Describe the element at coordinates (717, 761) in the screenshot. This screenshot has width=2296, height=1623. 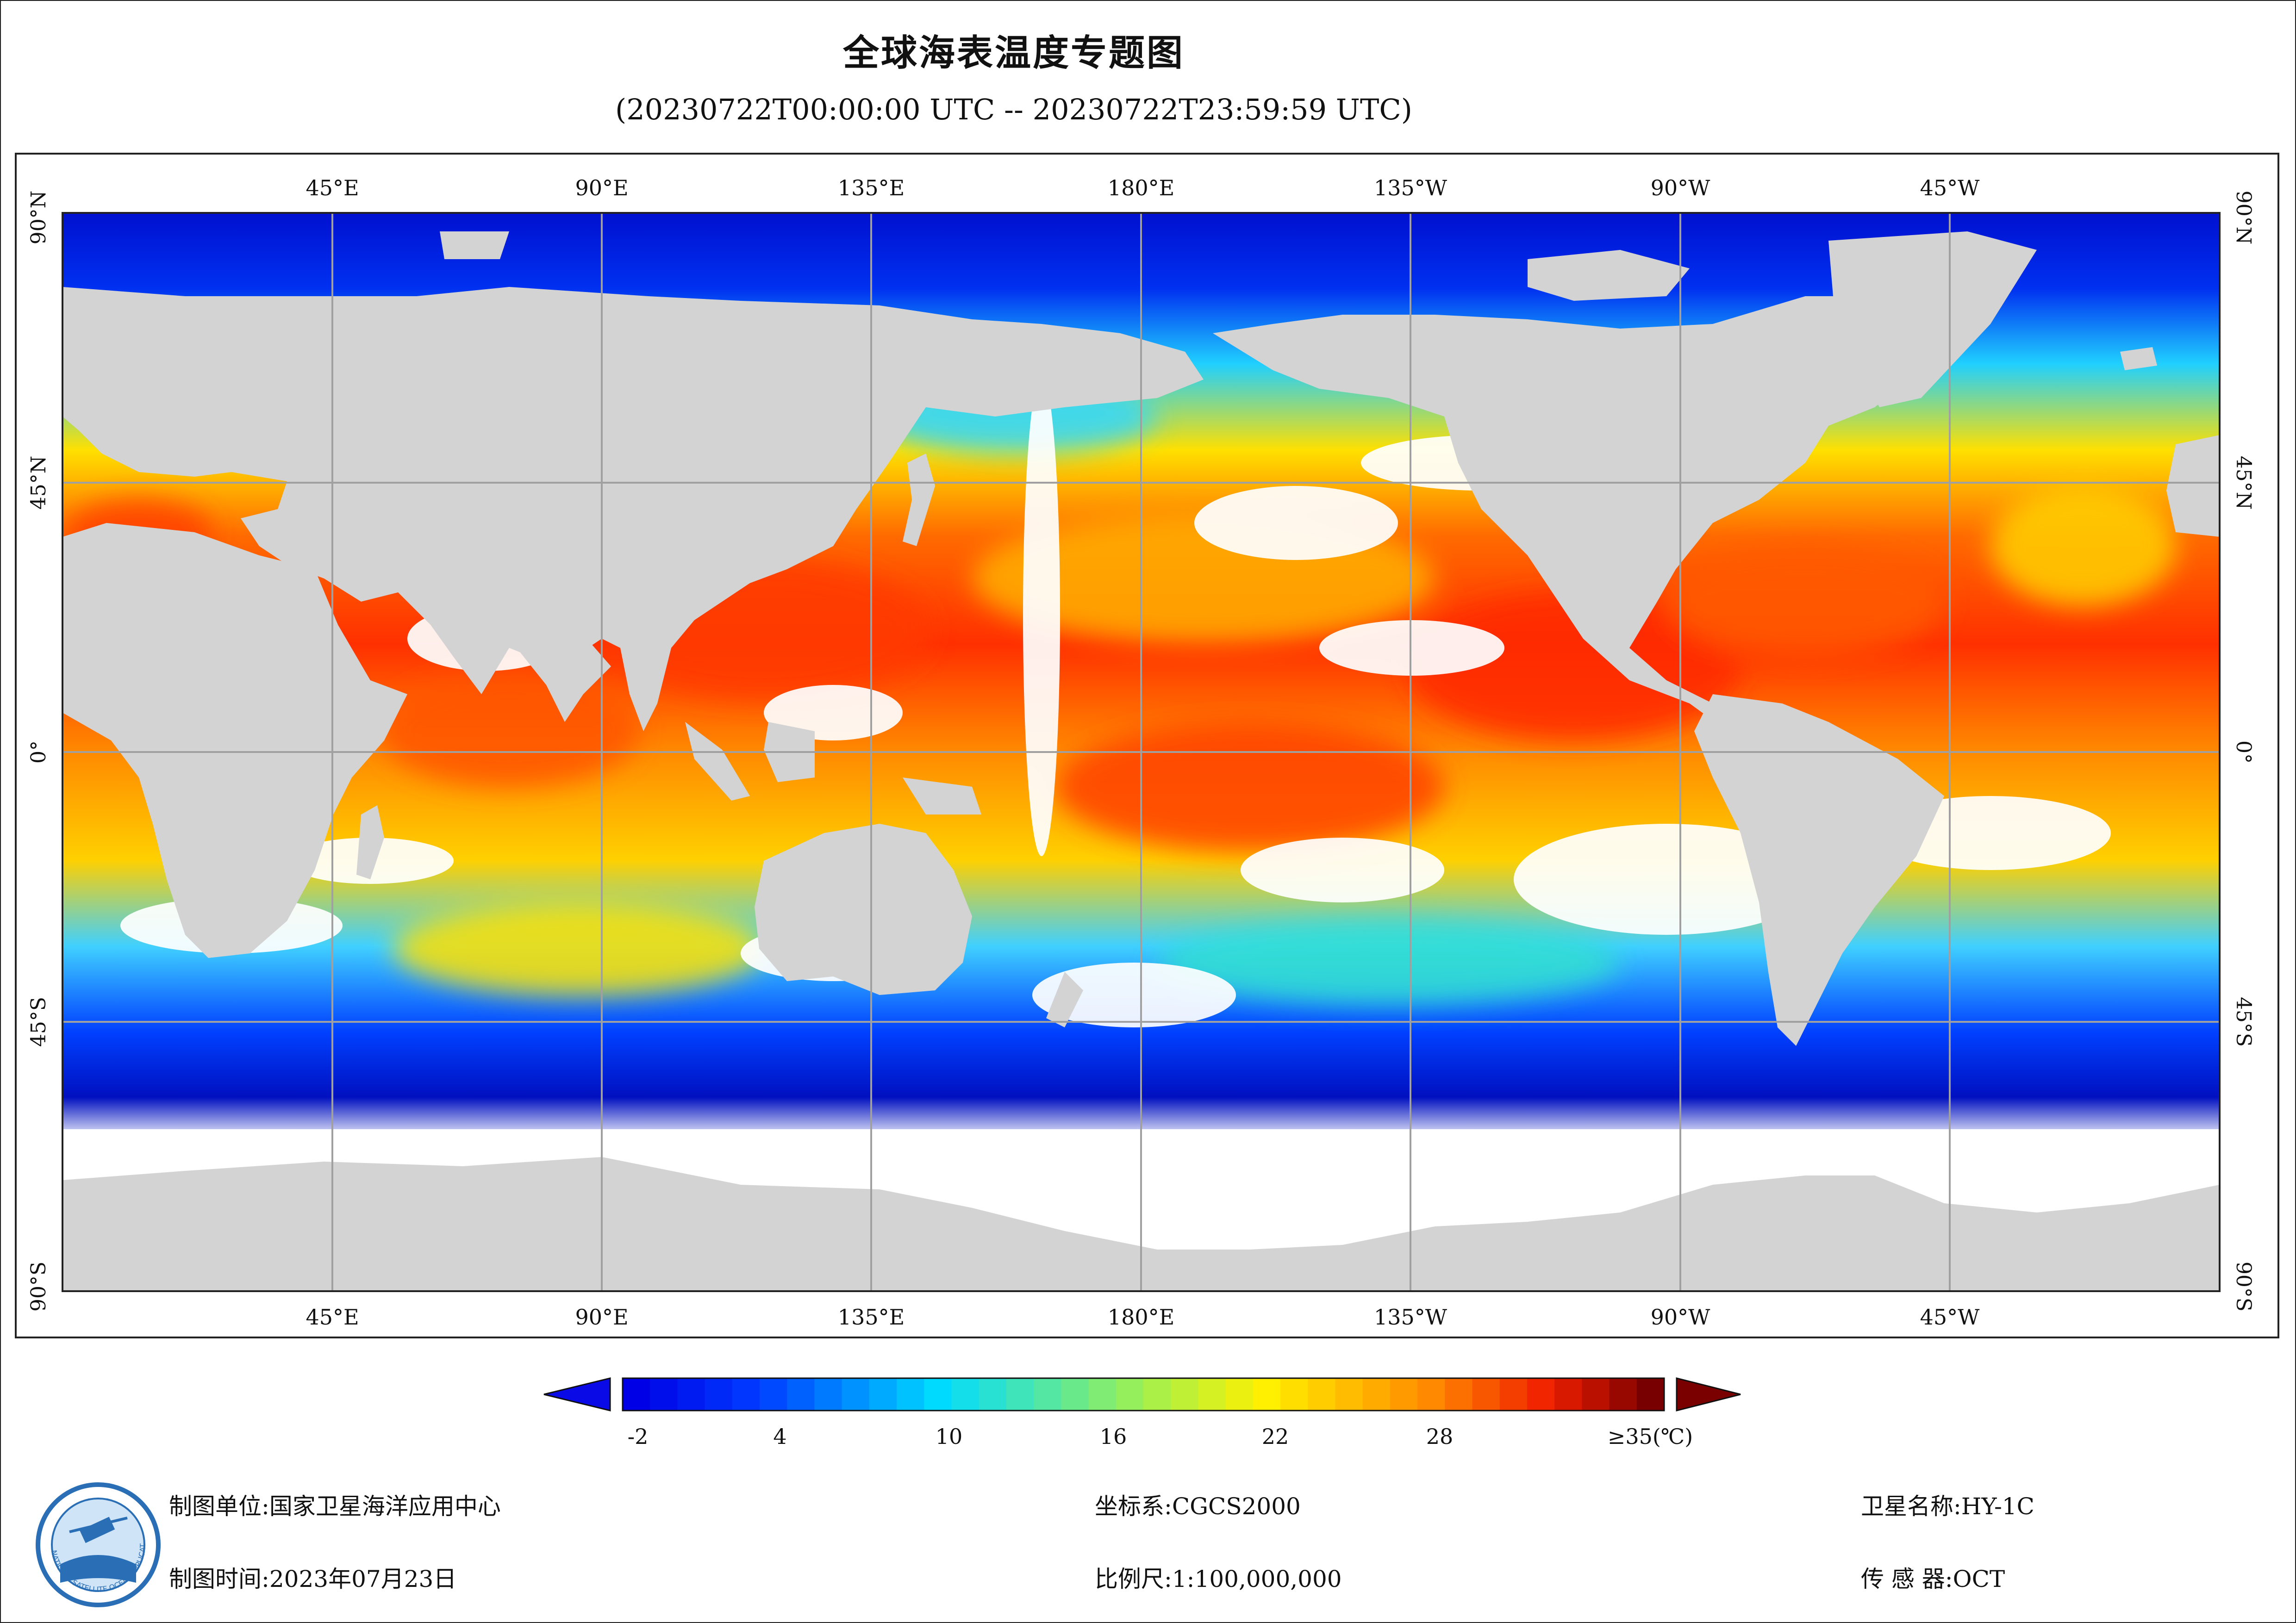
I see `sumatra` at that location.